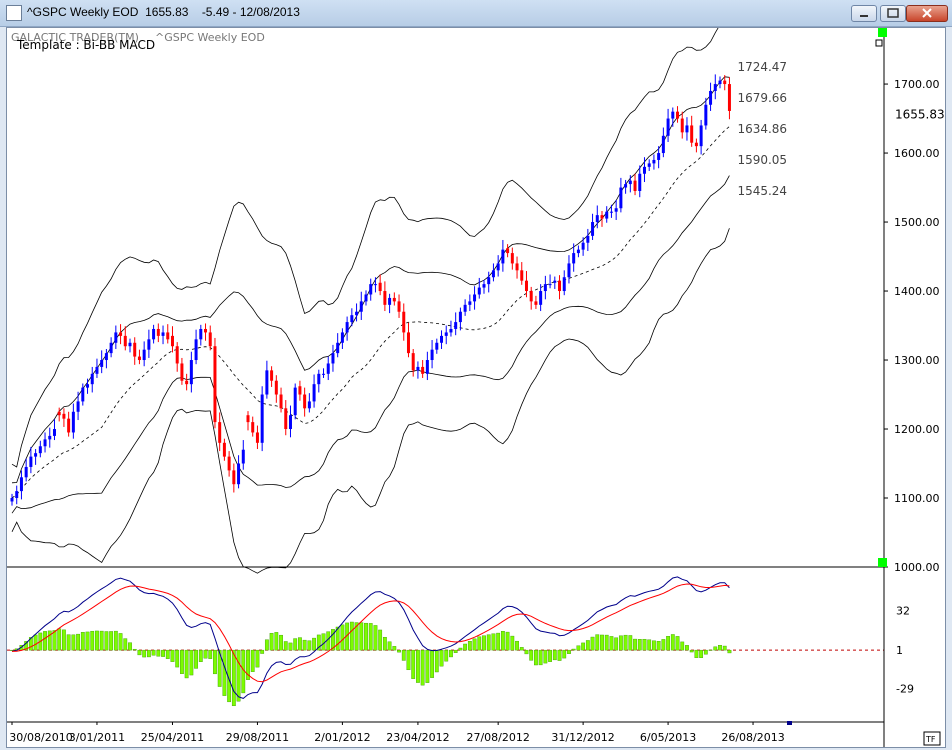 The image size is (952, 750). What do you see at coordinates (882, 32) in the screenshot?
I see `top-marker` at bounding box center [882, 32].